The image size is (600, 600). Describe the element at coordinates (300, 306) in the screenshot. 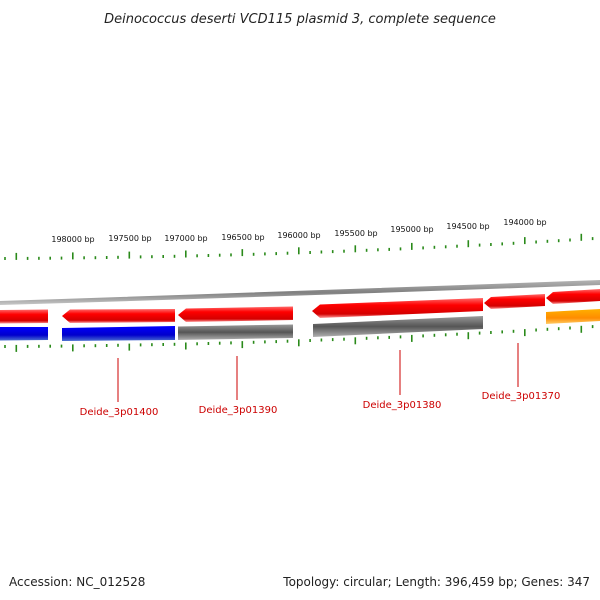

I see `forward-strand` at that location.